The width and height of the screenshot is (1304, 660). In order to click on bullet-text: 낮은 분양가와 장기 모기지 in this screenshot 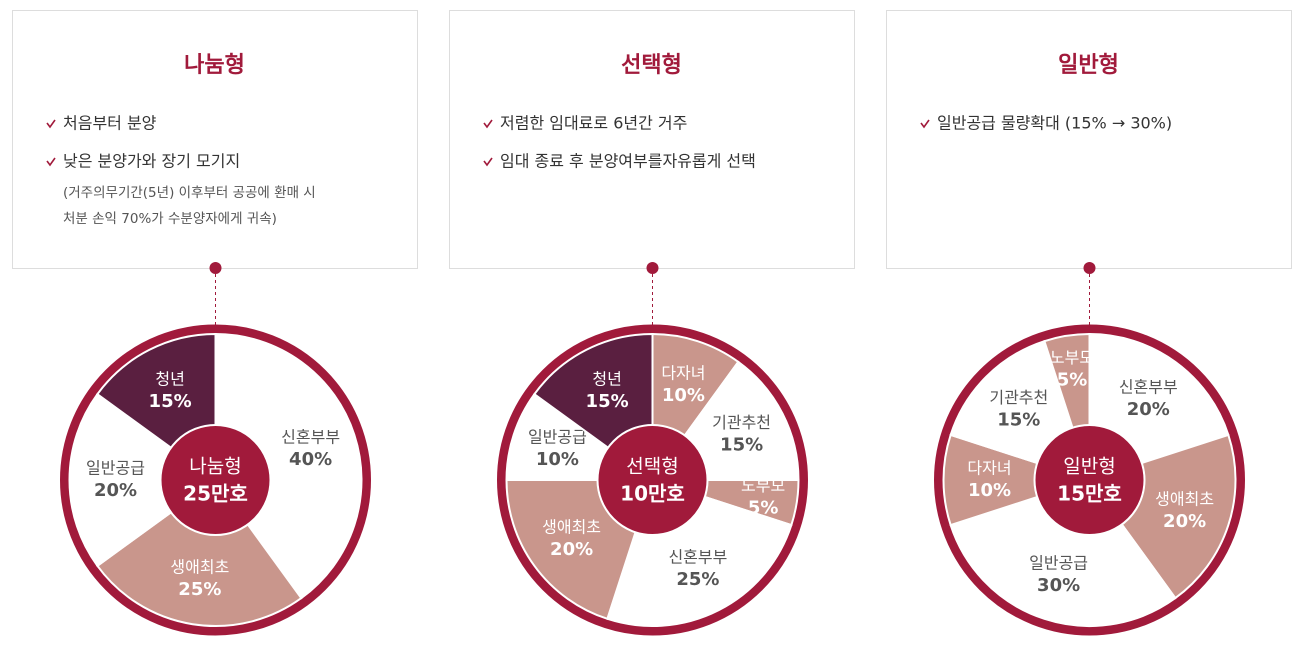, I will do `click(151, 161)`.